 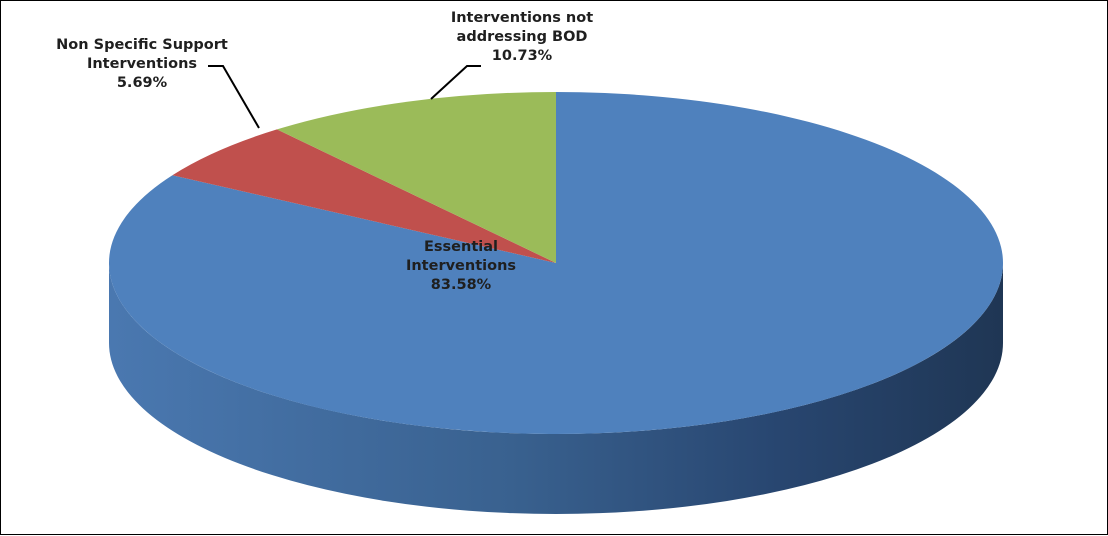 What do you see at coordinates (522, 56) in the screenshot?
I see `slice-percent-label-3: 10.73%` at bounding box center [522, 56].